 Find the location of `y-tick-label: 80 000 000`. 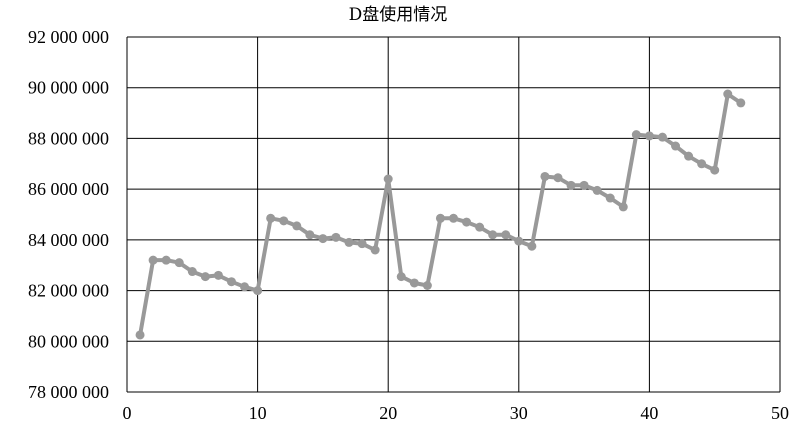

y-tick-label: 80 000 000 is located at coordinates (68, 341).